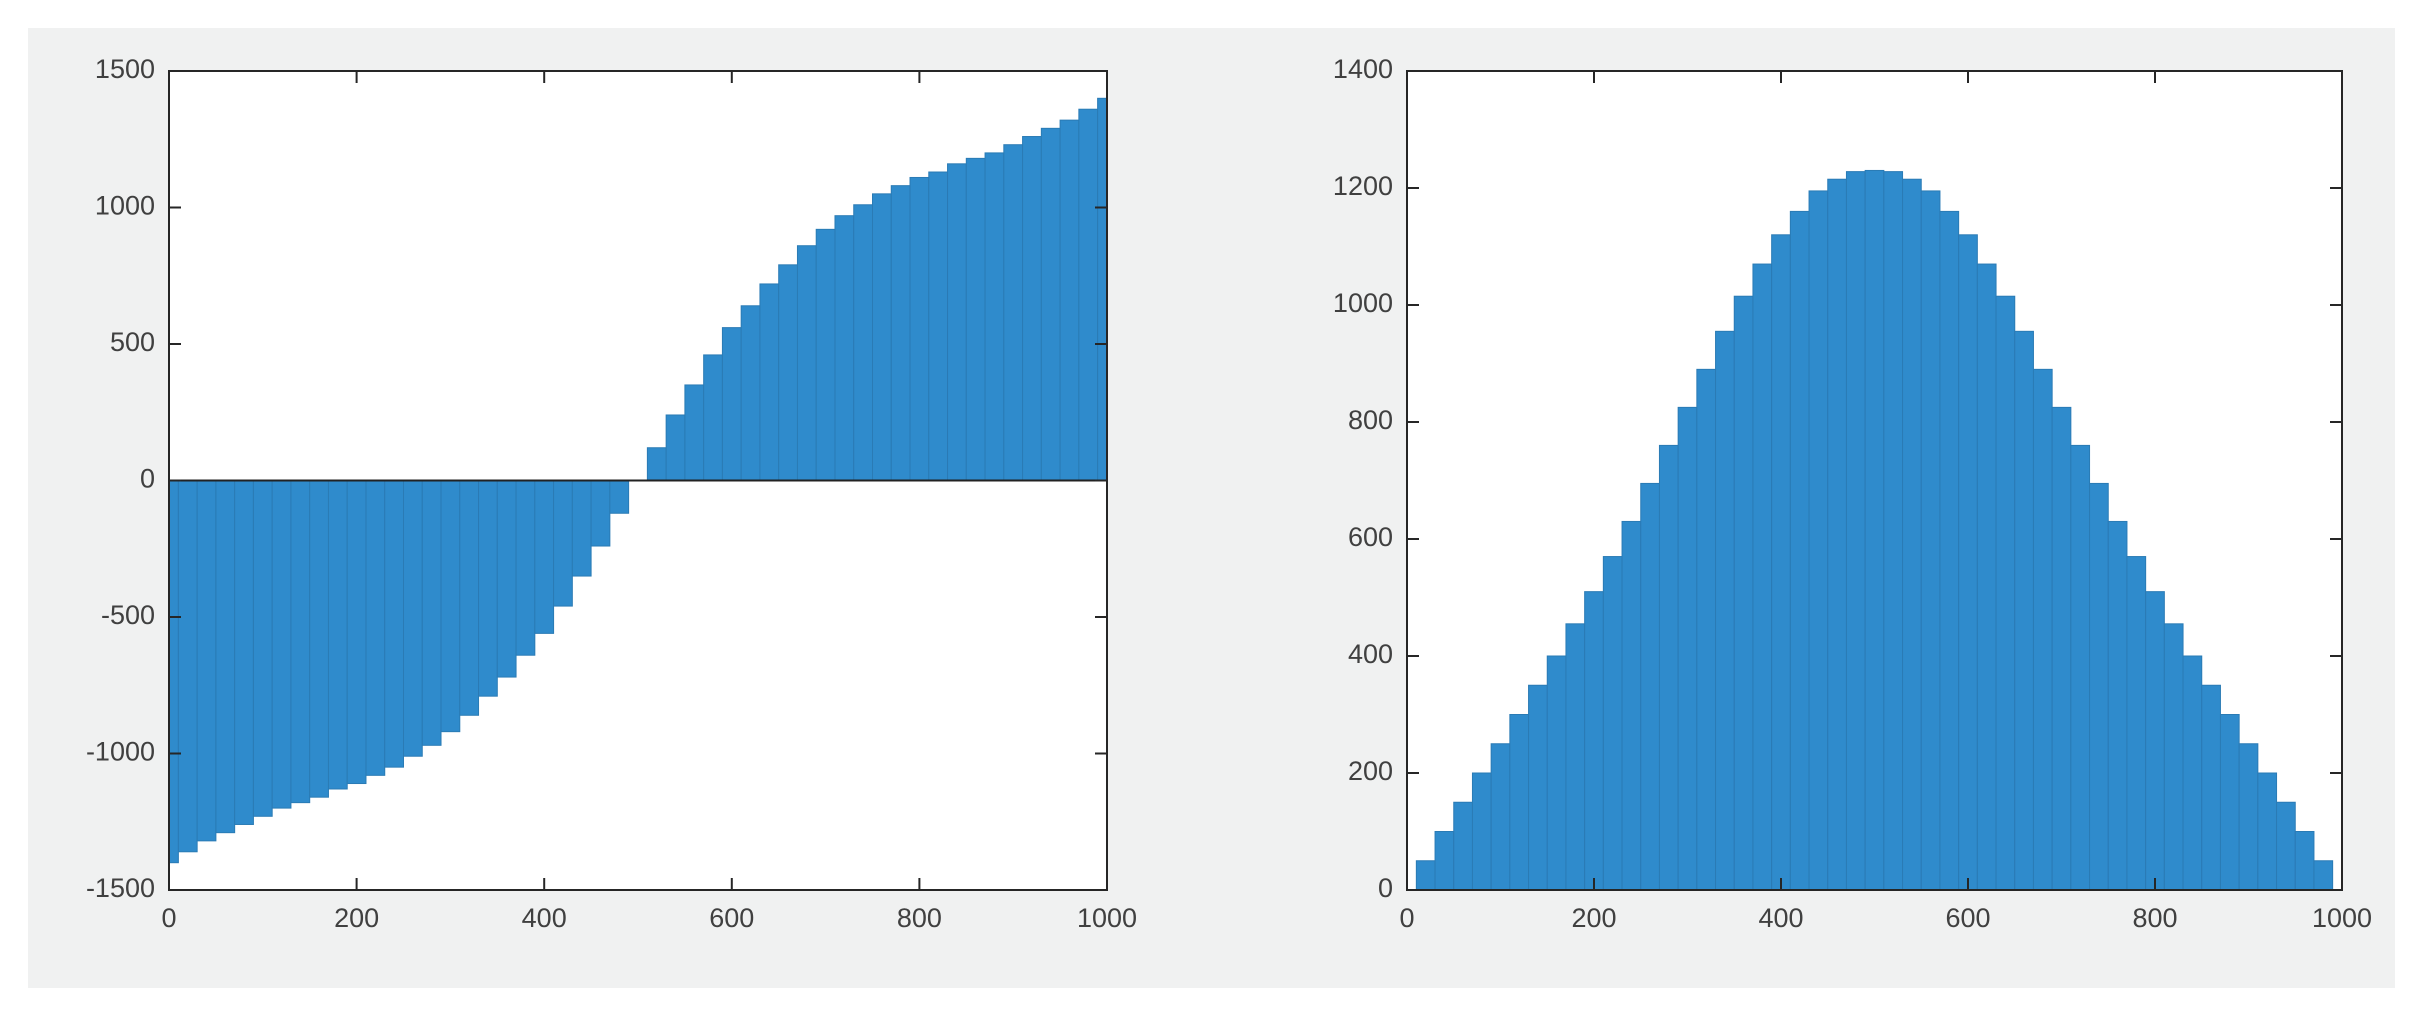 The image size is (2423, 1019). I want to click on y-tick-label: 600, so click(1370, 537).